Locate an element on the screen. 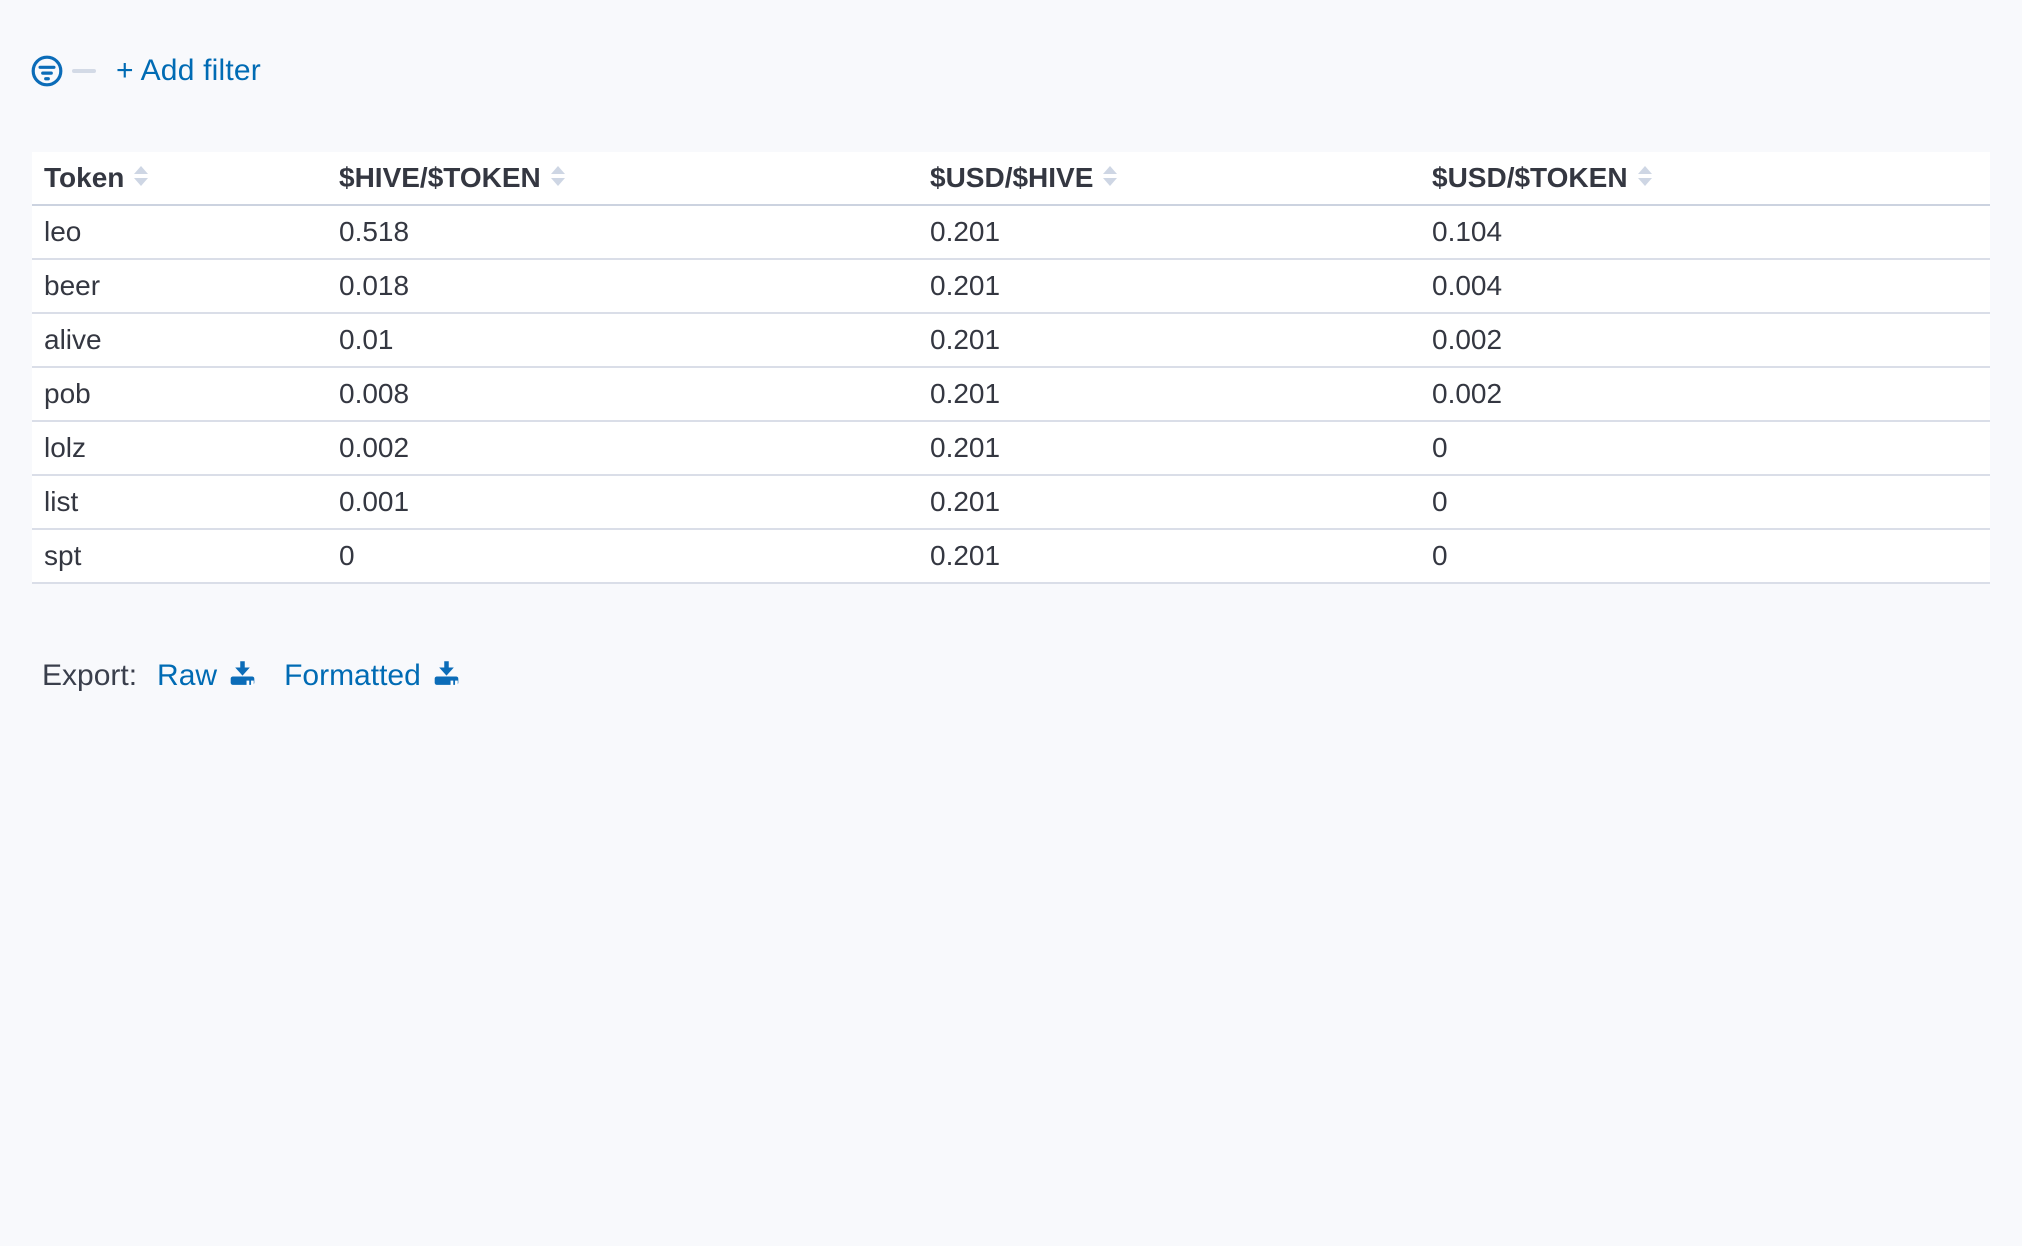 The image size is (2022, 1246). table-header-row: Token $HIVE/$TOKEN $USD/$HIVE is located at coordinates (1011, 179).